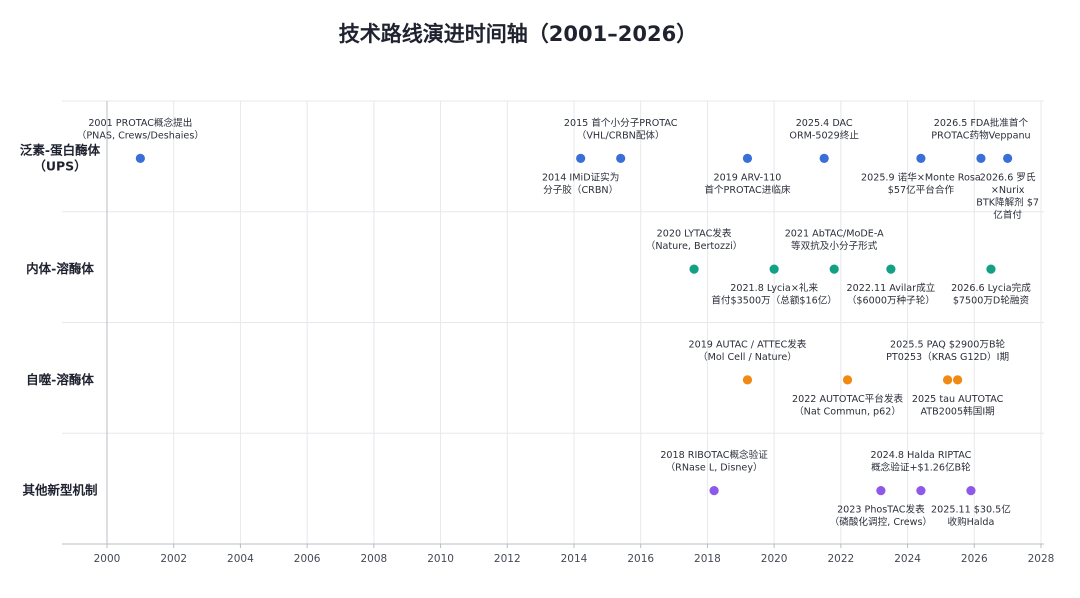  What do you see at coordinates (970, 522) in the screenshot?
I see `event-label: 收购Halda` at bounding box center [970, 522].